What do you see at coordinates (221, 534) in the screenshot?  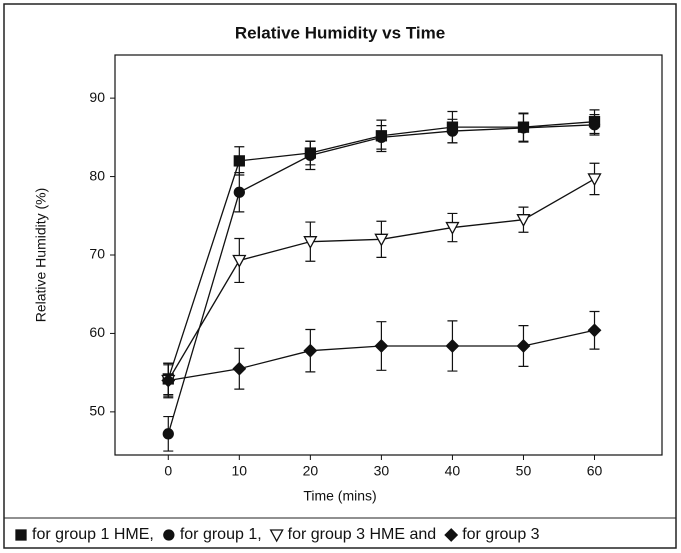 I see `legend-label: for group 1,` at bounding box center [221, 534].